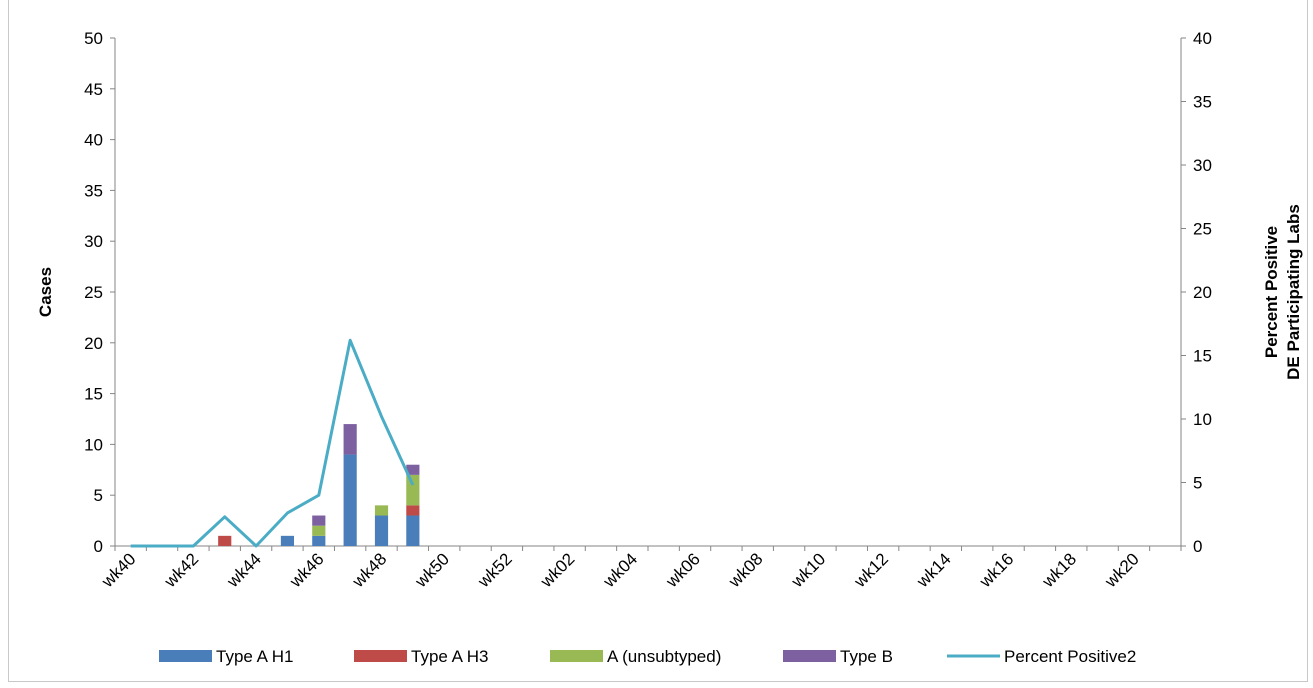 Image resolution: width=1313 pixels, height=688 pixels. I want to click on y2-axis-title-line2: DE Participating Labs, so click(1293, 292).